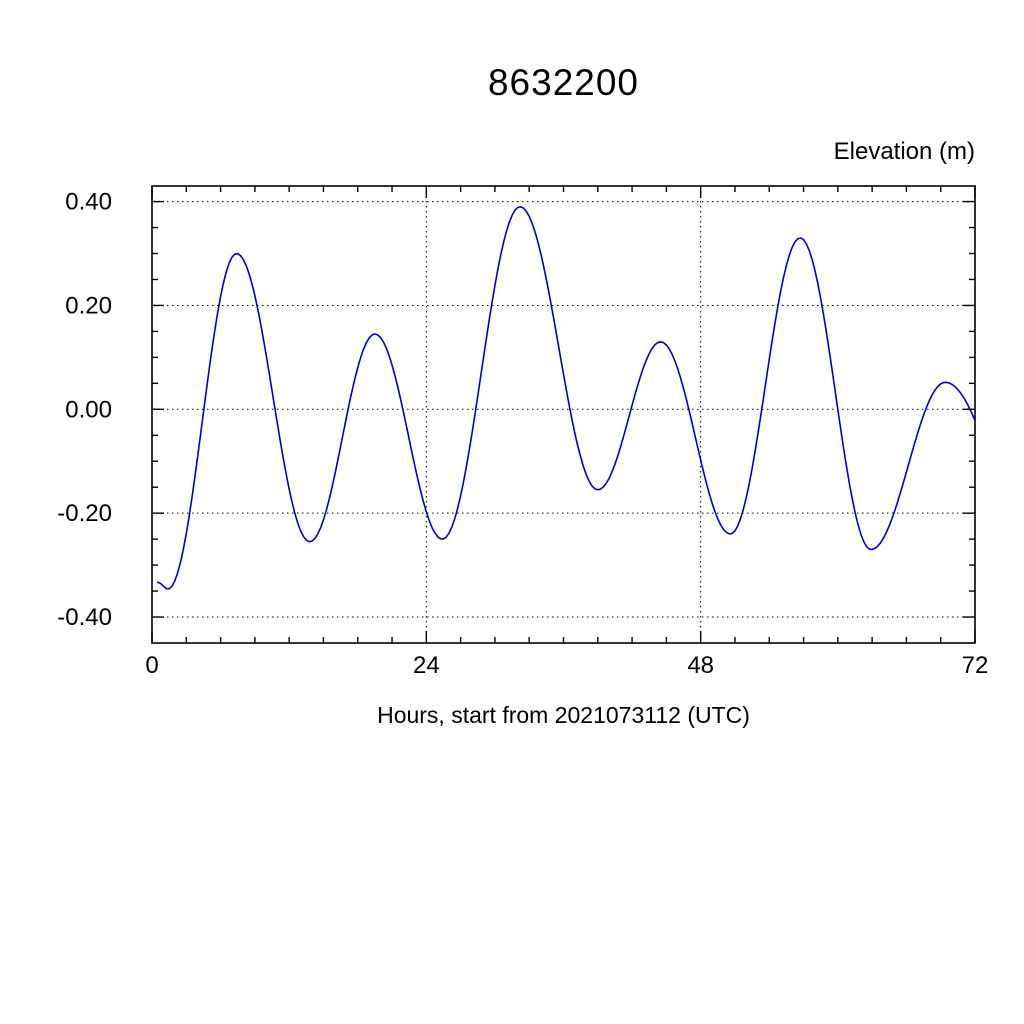  What do you see at coordinates (426, 665) in the screenshot?
I see `x-tick-label: 24` at bounding box center [426, 665].